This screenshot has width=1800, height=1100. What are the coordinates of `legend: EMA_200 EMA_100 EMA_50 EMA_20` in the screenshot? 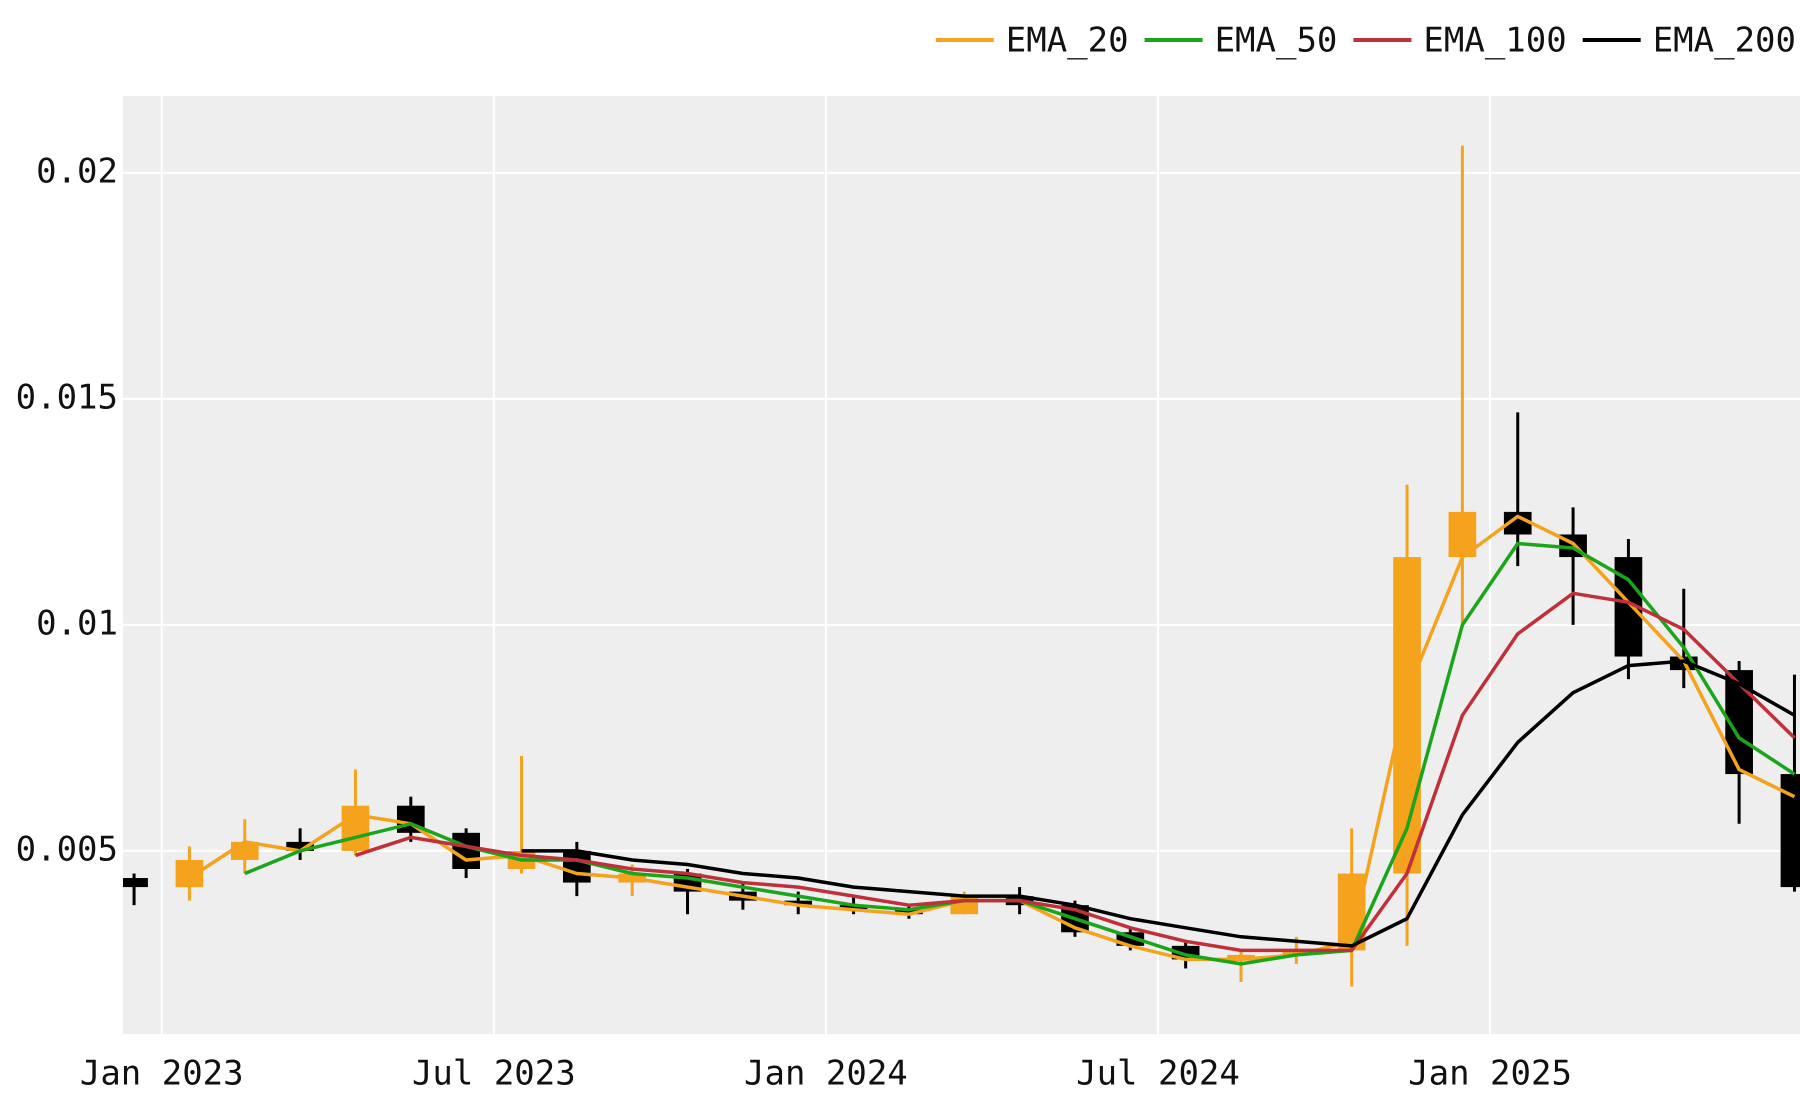 It's located at (1365, 41).